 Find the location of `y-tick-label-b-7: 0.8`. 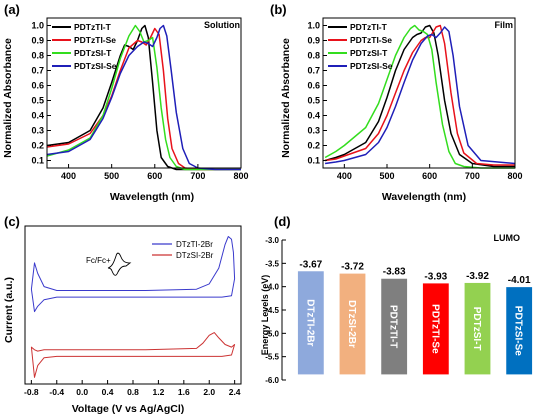

y-tick-label-b-7: 0.8 is located at coordinates (313, 56).